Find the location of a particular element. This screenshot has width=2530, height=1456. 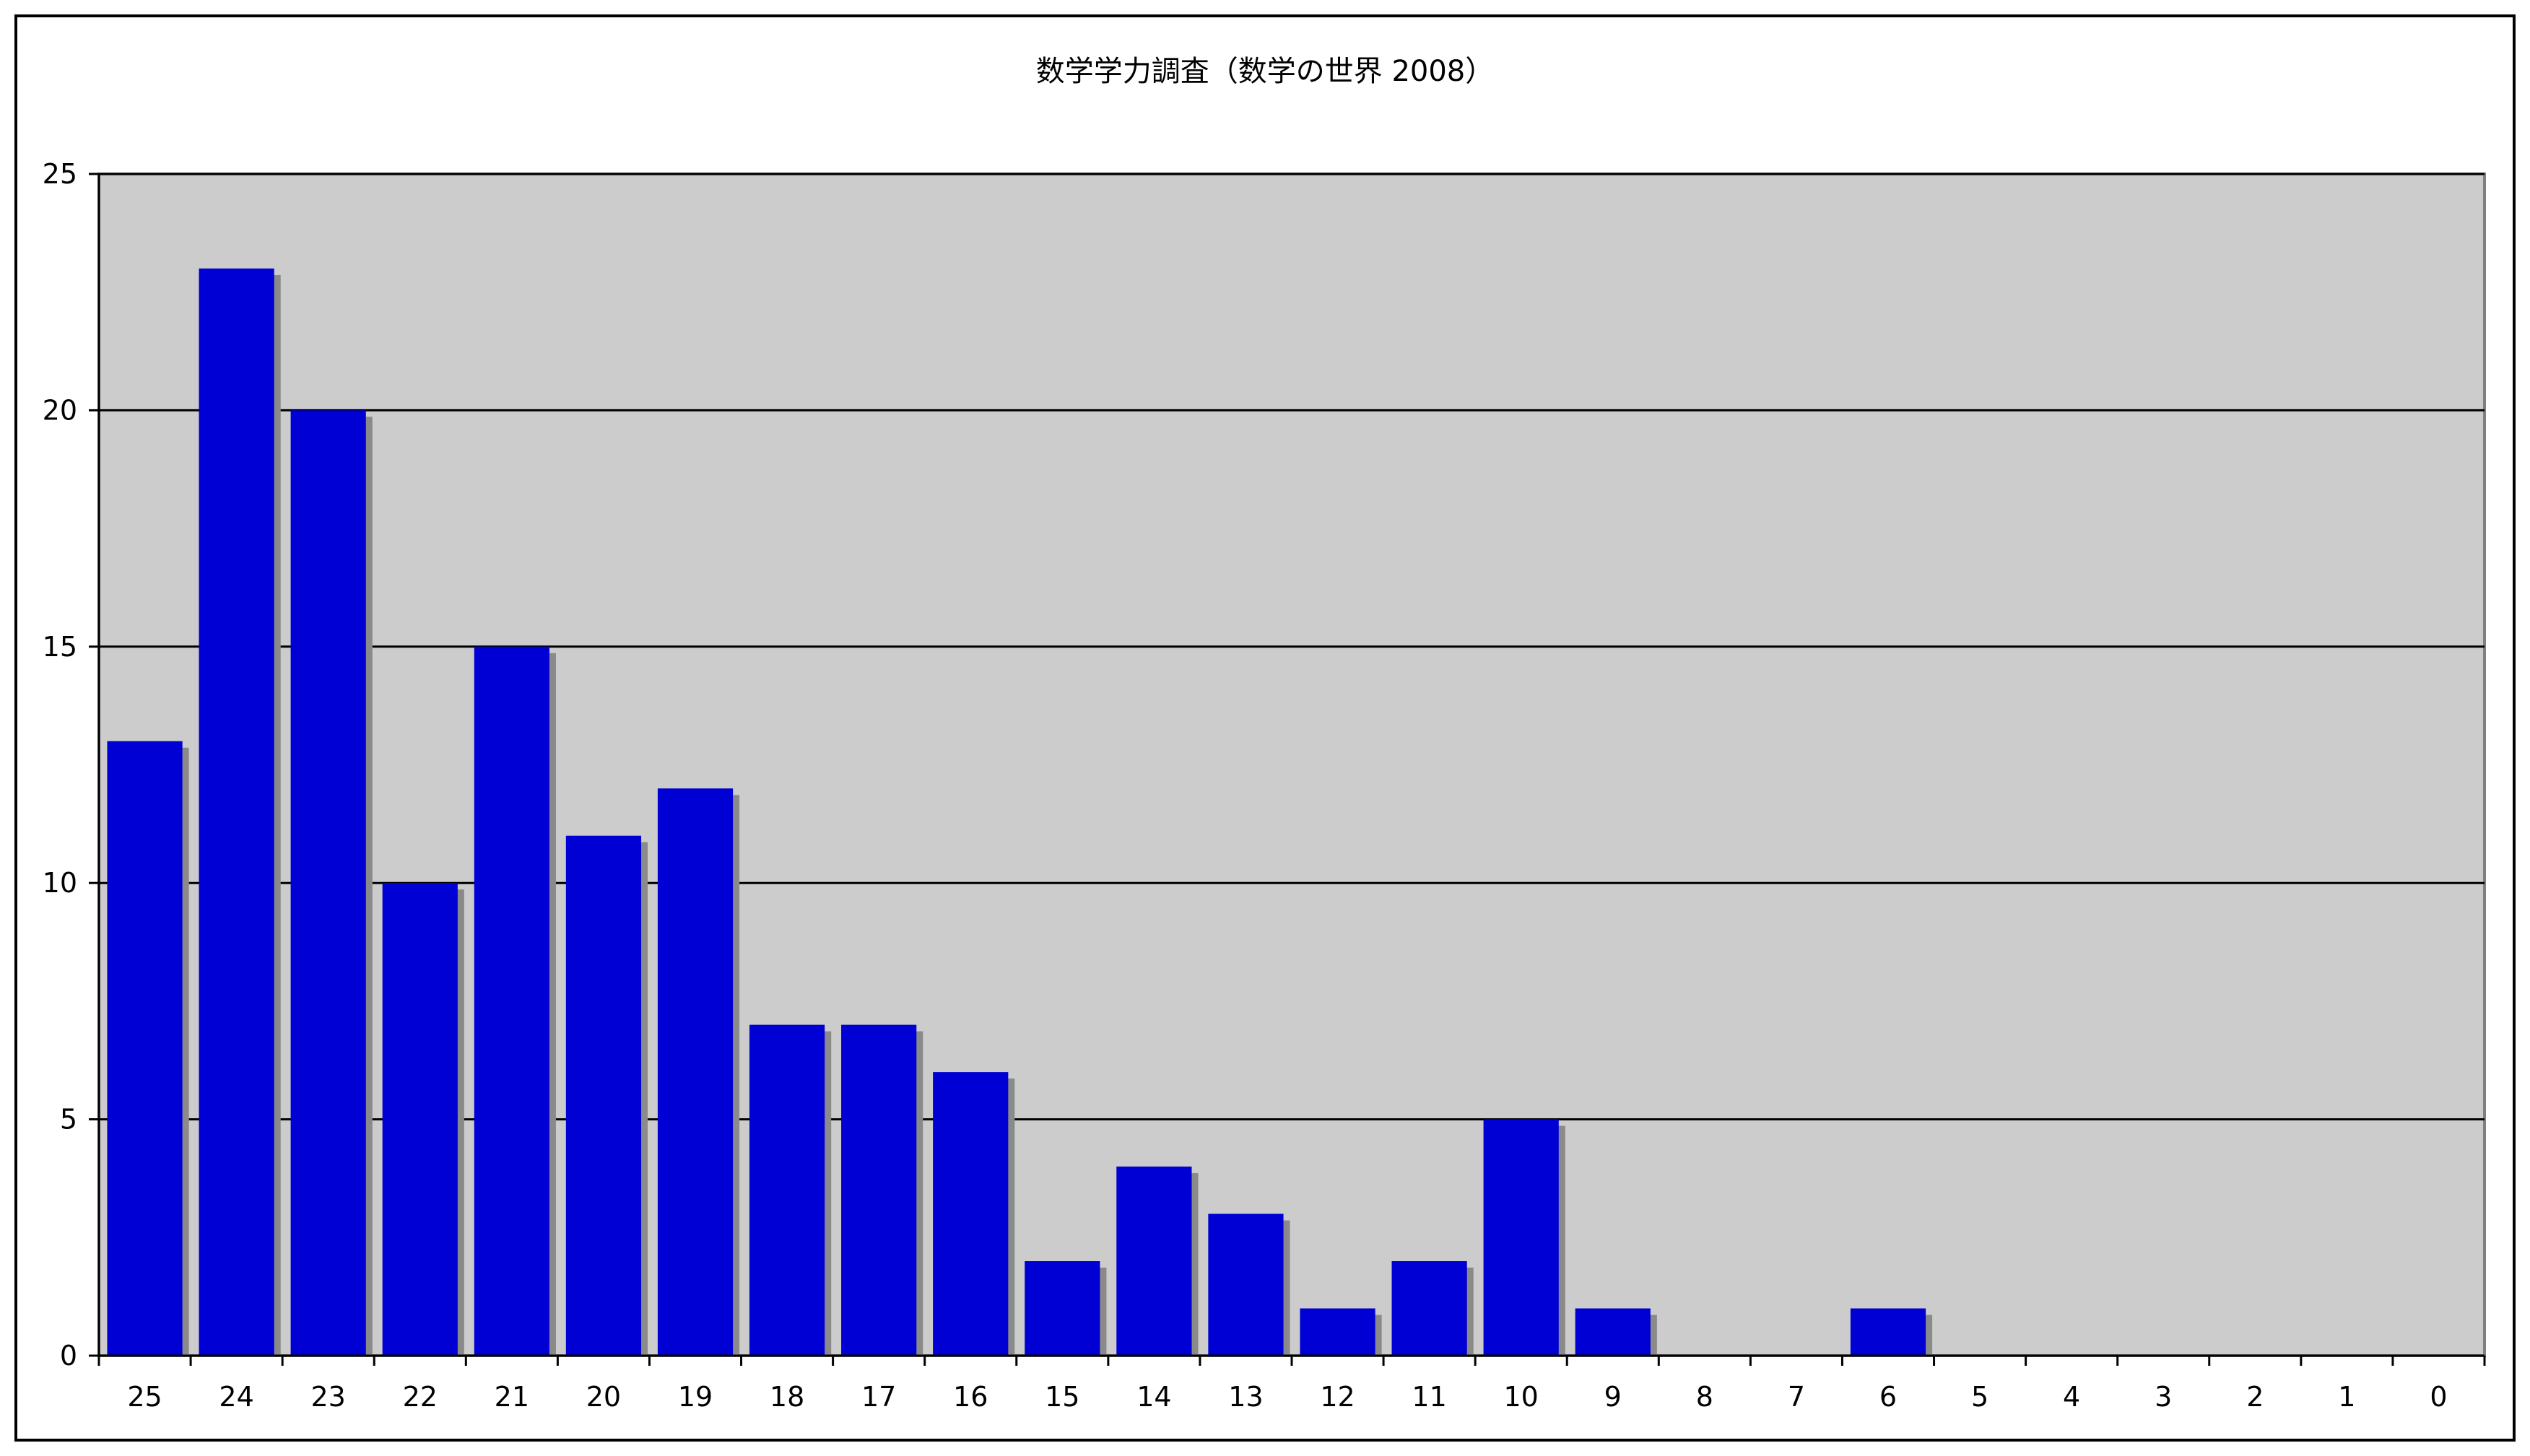

x-tick-label: 25 is located at coordinates (144, 1397).